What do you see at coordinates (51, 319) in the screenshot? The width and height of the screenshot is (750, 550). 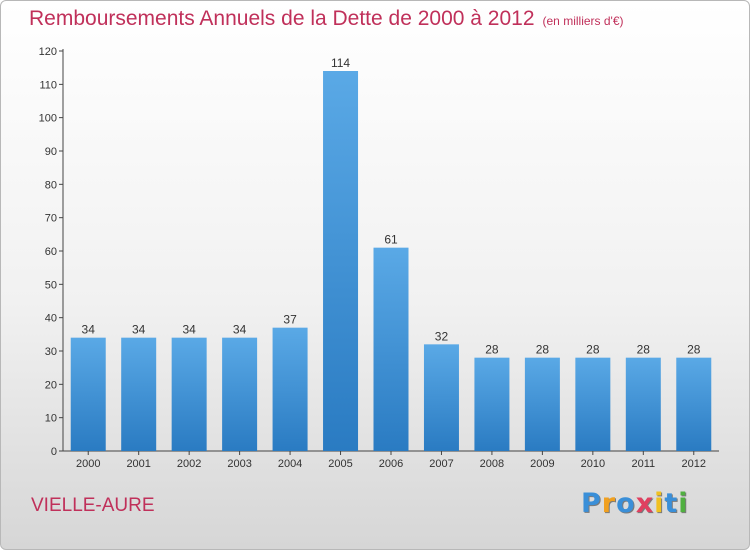 I see `y-tick-label: 40` at bounding box center [51, 319].